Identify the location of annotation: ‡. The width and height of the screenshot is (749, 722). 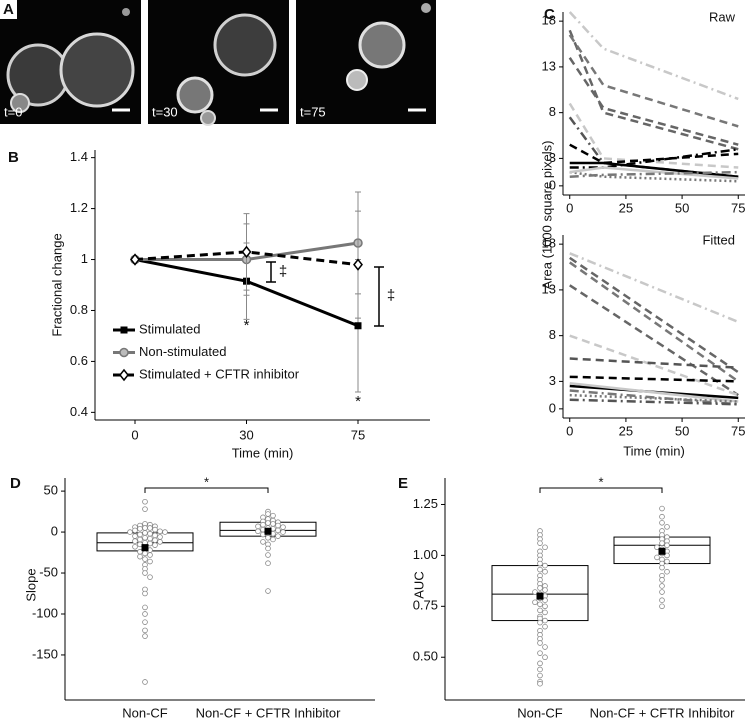
(283, 271).